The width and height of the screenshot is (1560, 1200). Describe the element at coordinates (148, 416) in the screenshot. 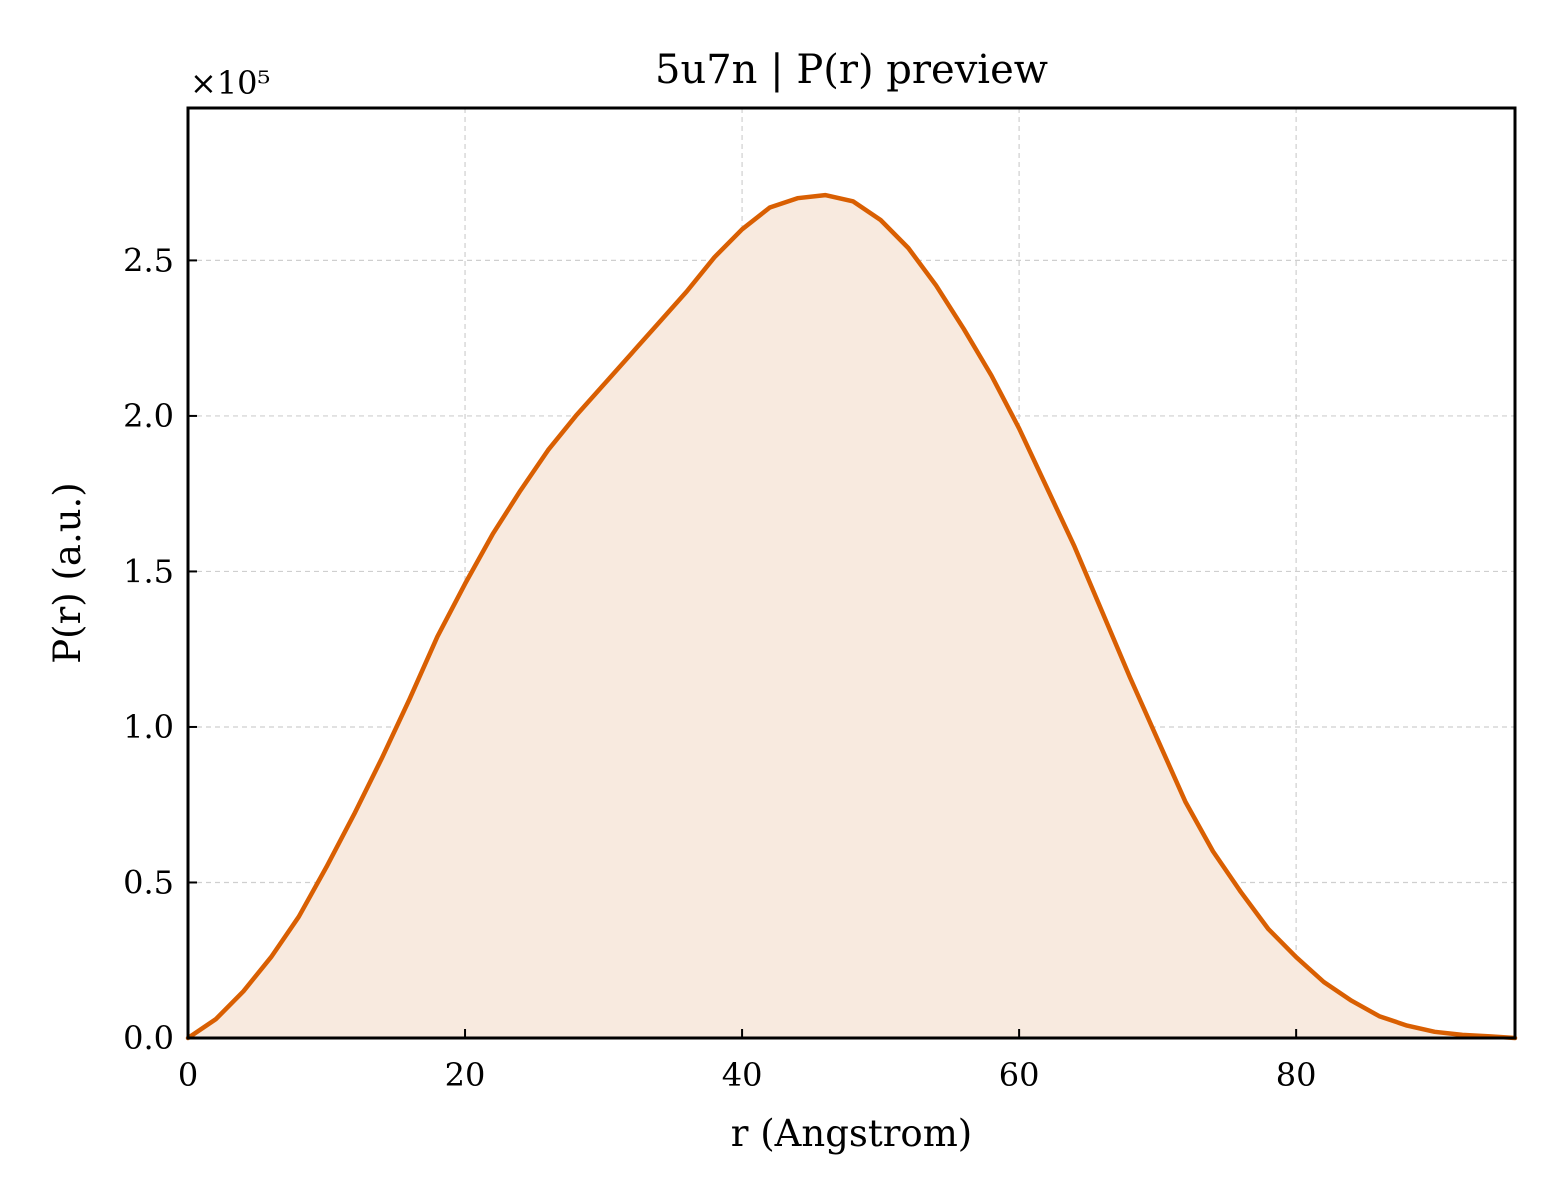

I see `y-tick-label: 2.0` at that location.